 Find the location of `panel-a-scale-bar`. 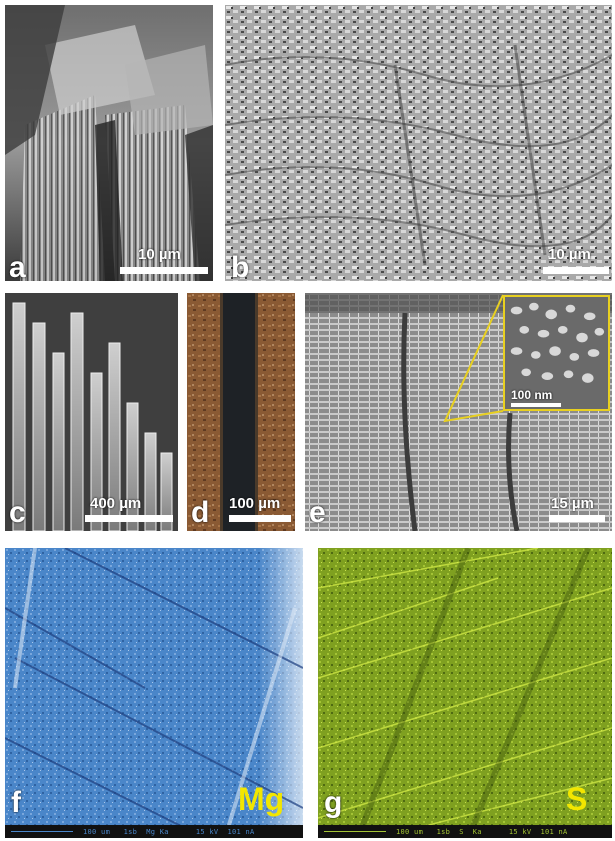

panel-a-scale-bar is located at coordinates (164, 270).